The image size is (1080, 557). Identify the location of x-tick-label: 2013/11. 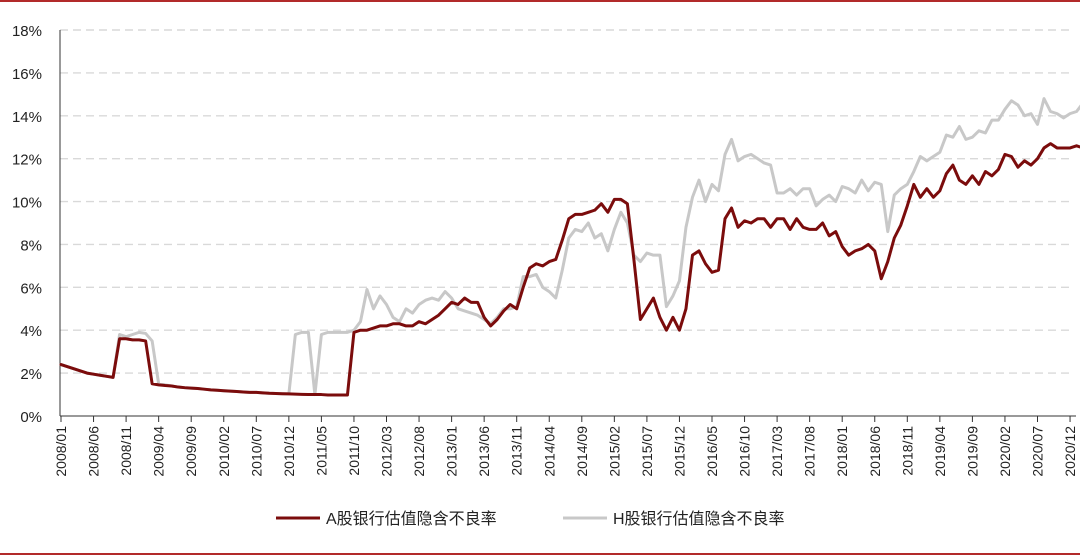
(517, 451).